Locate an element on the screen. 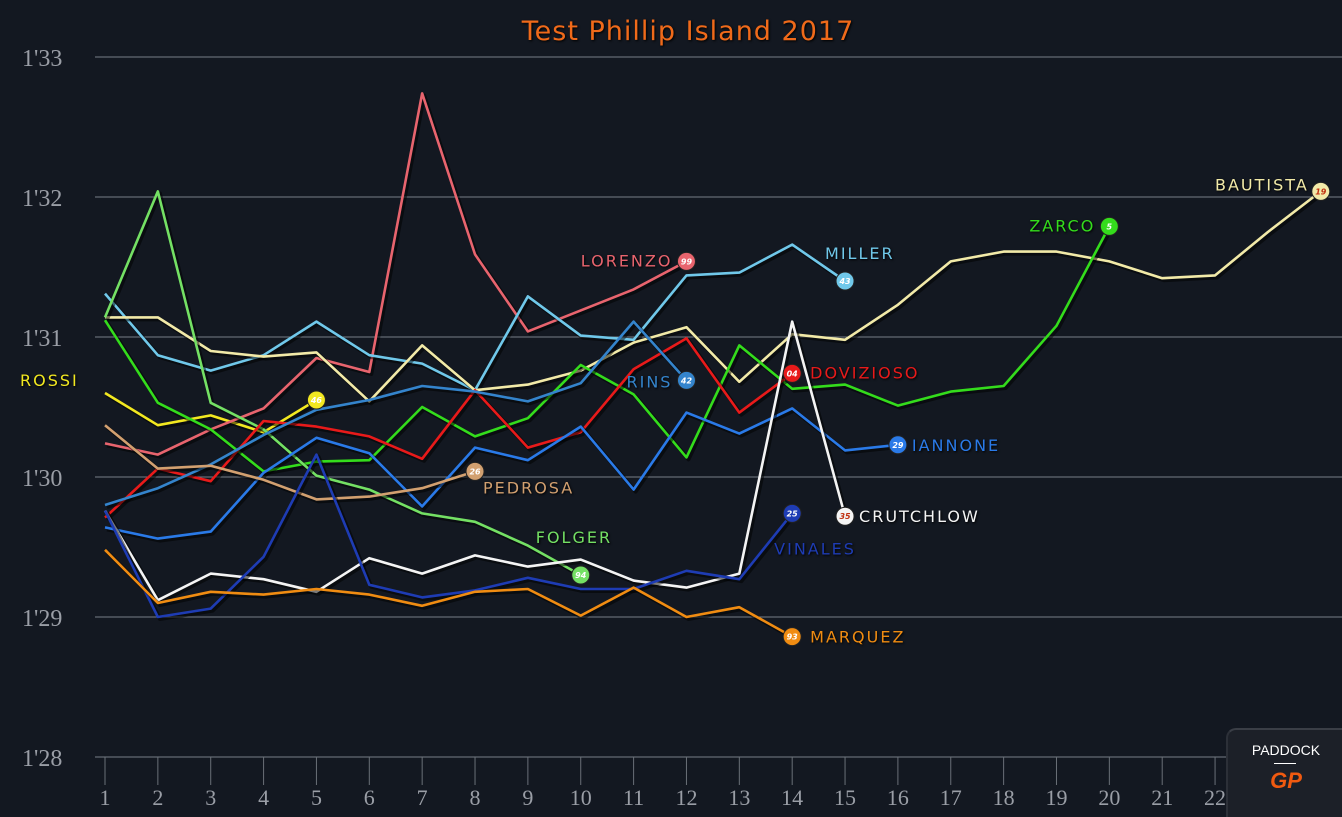 Image resolution: width=1342 pixels, height=817 pixels. x-tick-label: 18 is located at coordinates (1004, 797).